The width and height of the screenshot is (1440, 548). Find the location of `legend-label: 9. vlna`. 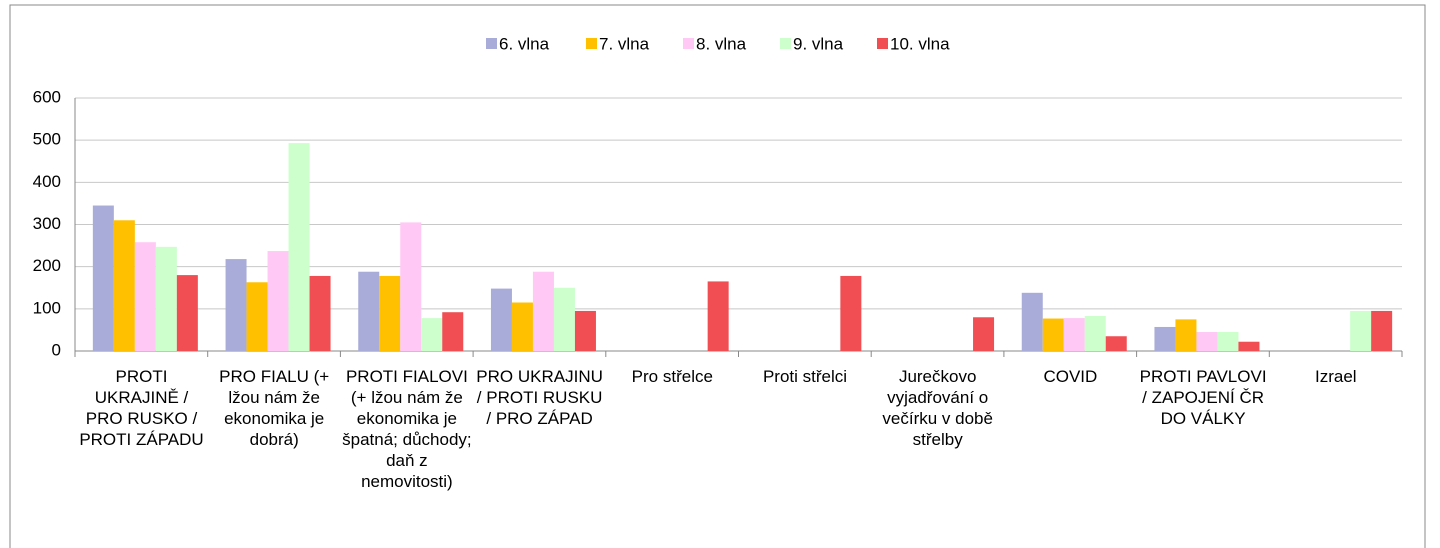

legend-label: 9. vlna is located at coordinates (818, 43).